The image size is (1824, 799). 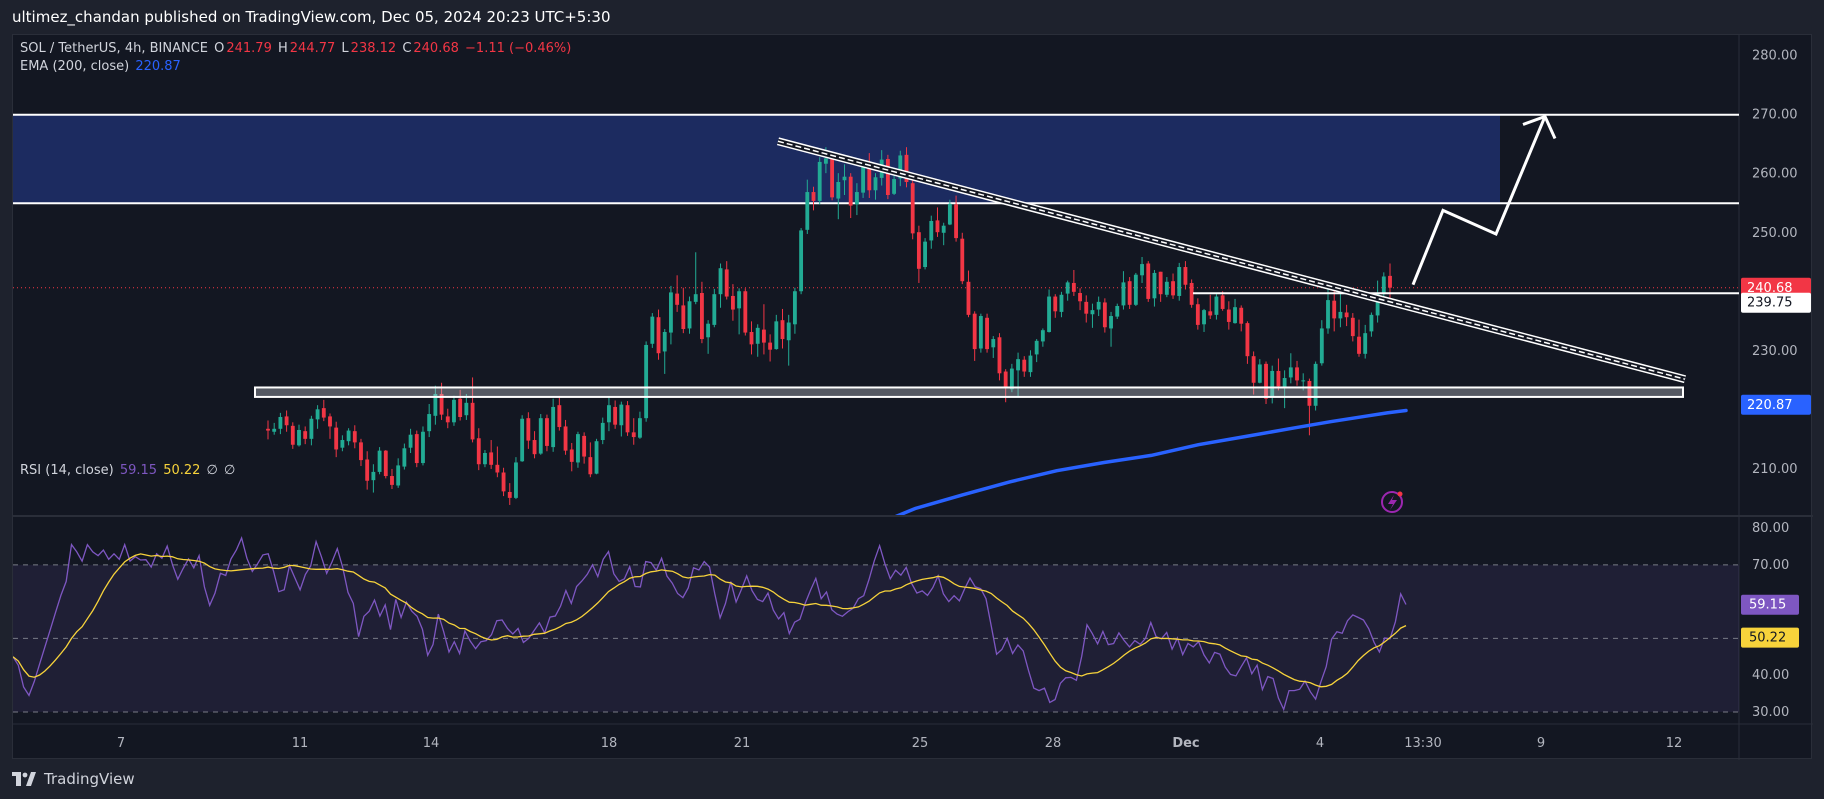 I want to click on legend-low-label: L, so click(x=345, y=48).